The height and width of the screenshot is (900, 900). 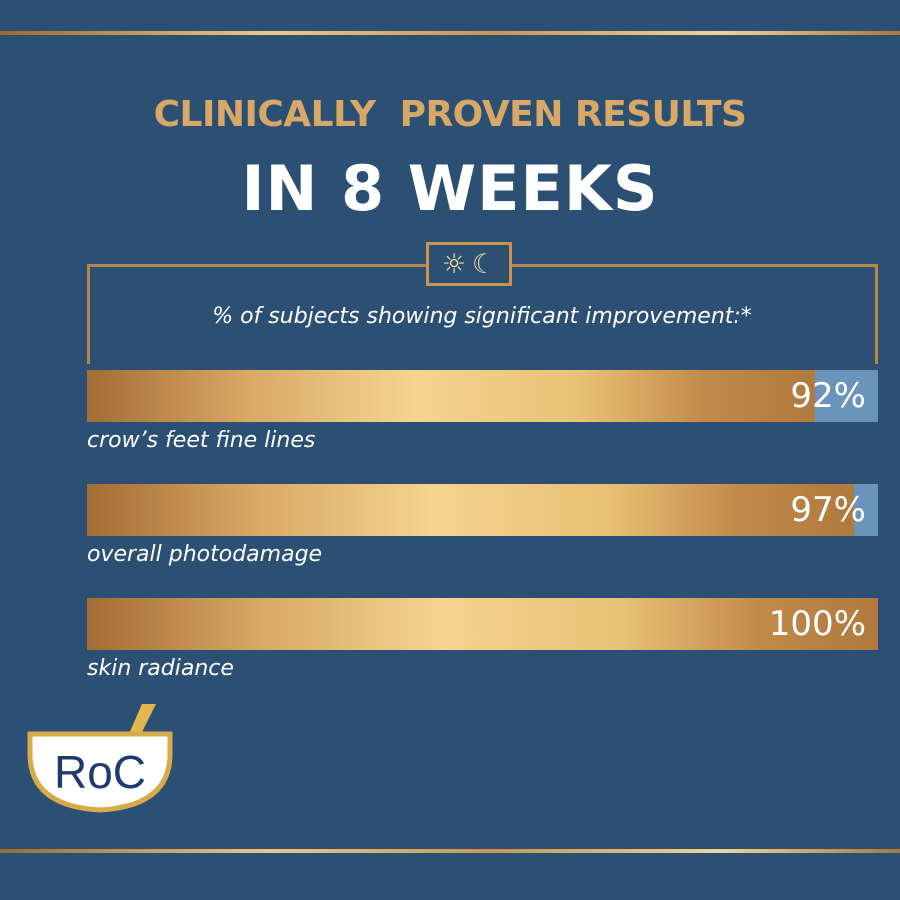 I want to click on roc-logo: RoC, so click(x=100, y=758).